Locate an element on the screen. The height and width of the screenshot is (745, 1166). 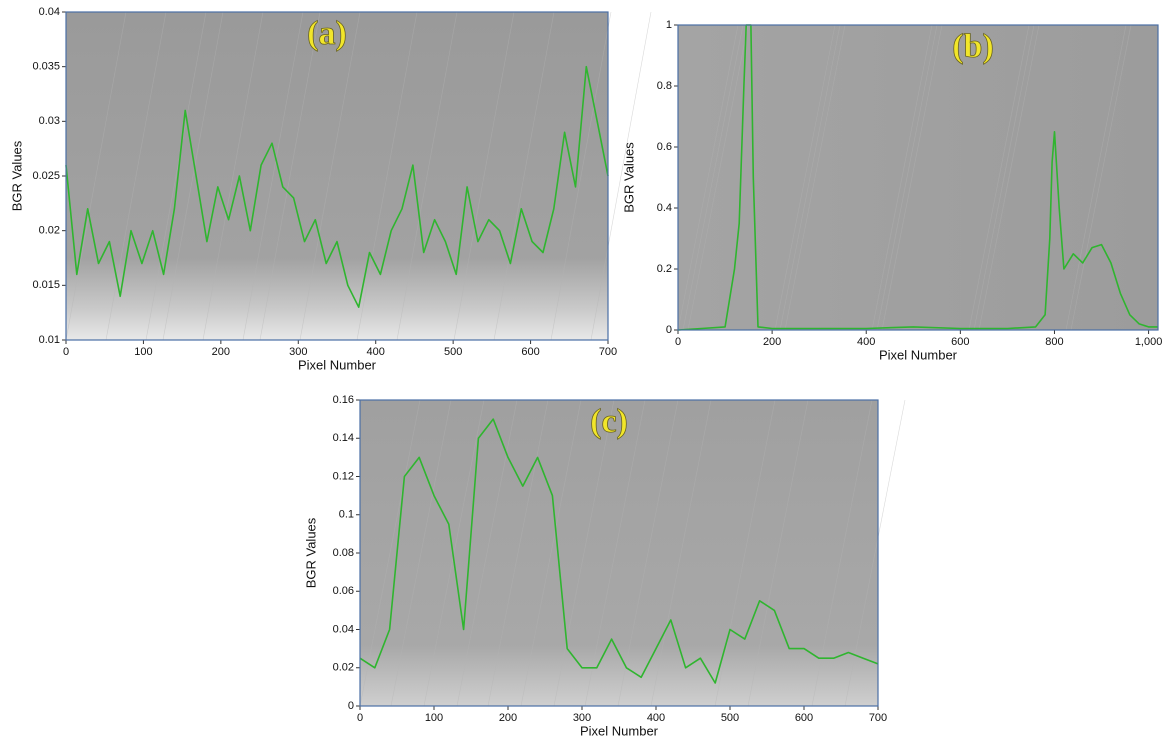
panel-label: (b) is located at coordinates (973, 46).